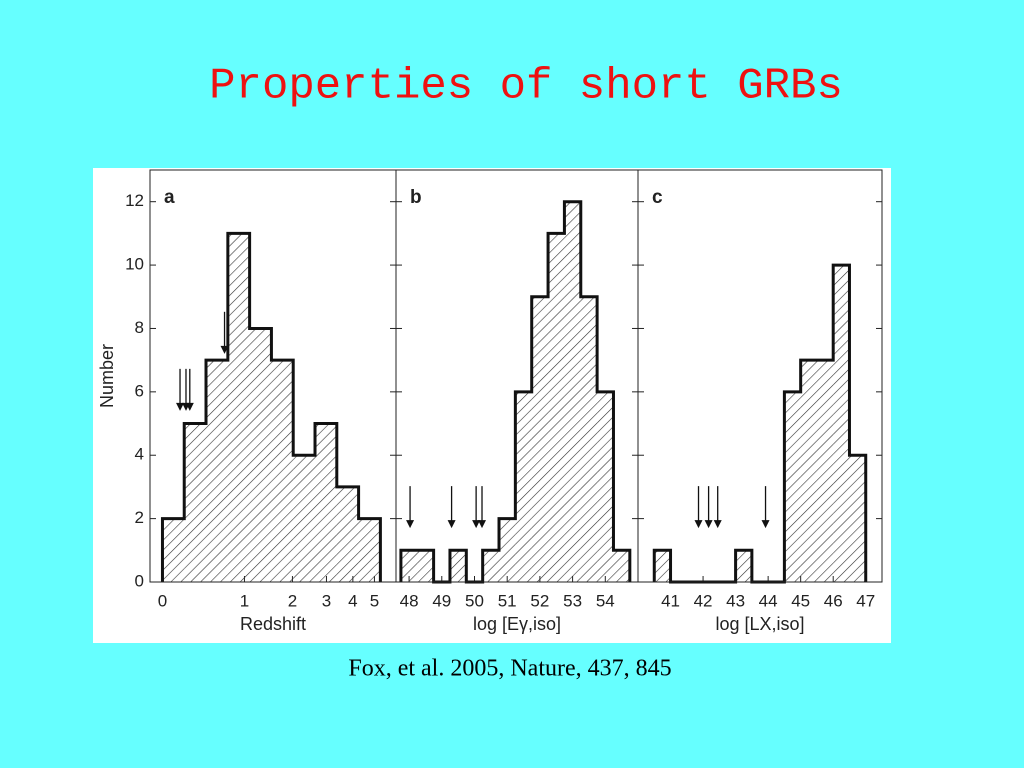 Image resolution: width=1024 pixels, height=768 pixels. I want to click on x-tick-label: 48, so click(409, 600).